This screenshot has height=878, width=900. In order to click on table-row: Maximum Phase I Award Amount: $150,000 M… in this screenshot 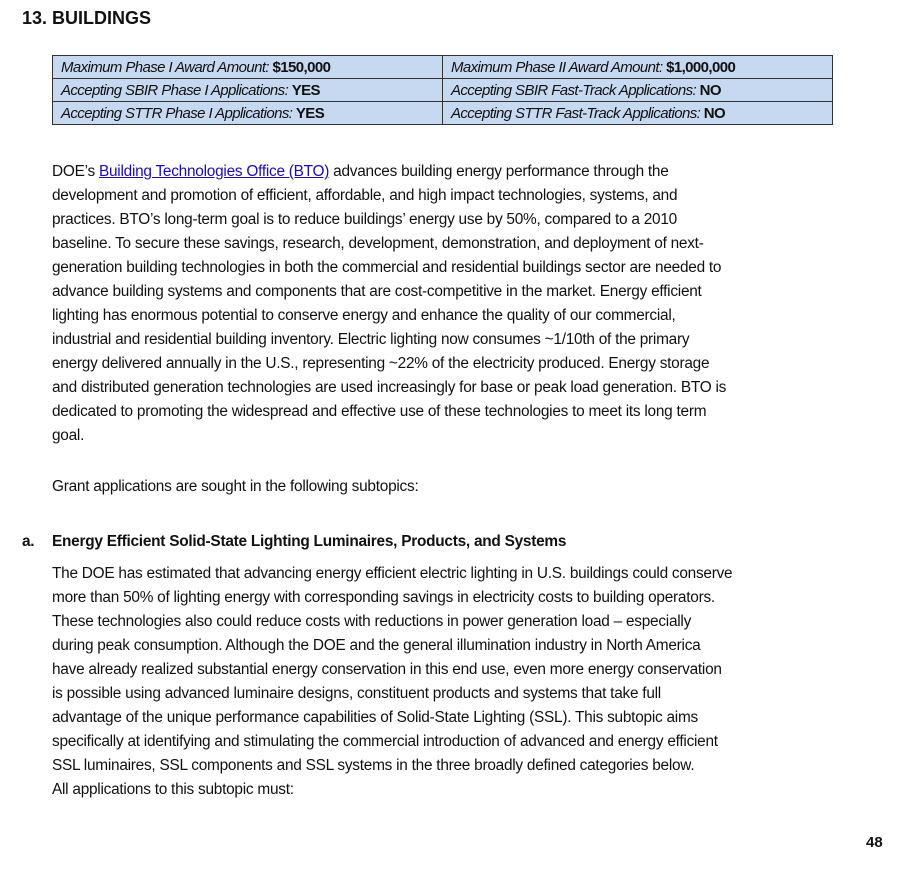, I will do `click(442, 67)`.